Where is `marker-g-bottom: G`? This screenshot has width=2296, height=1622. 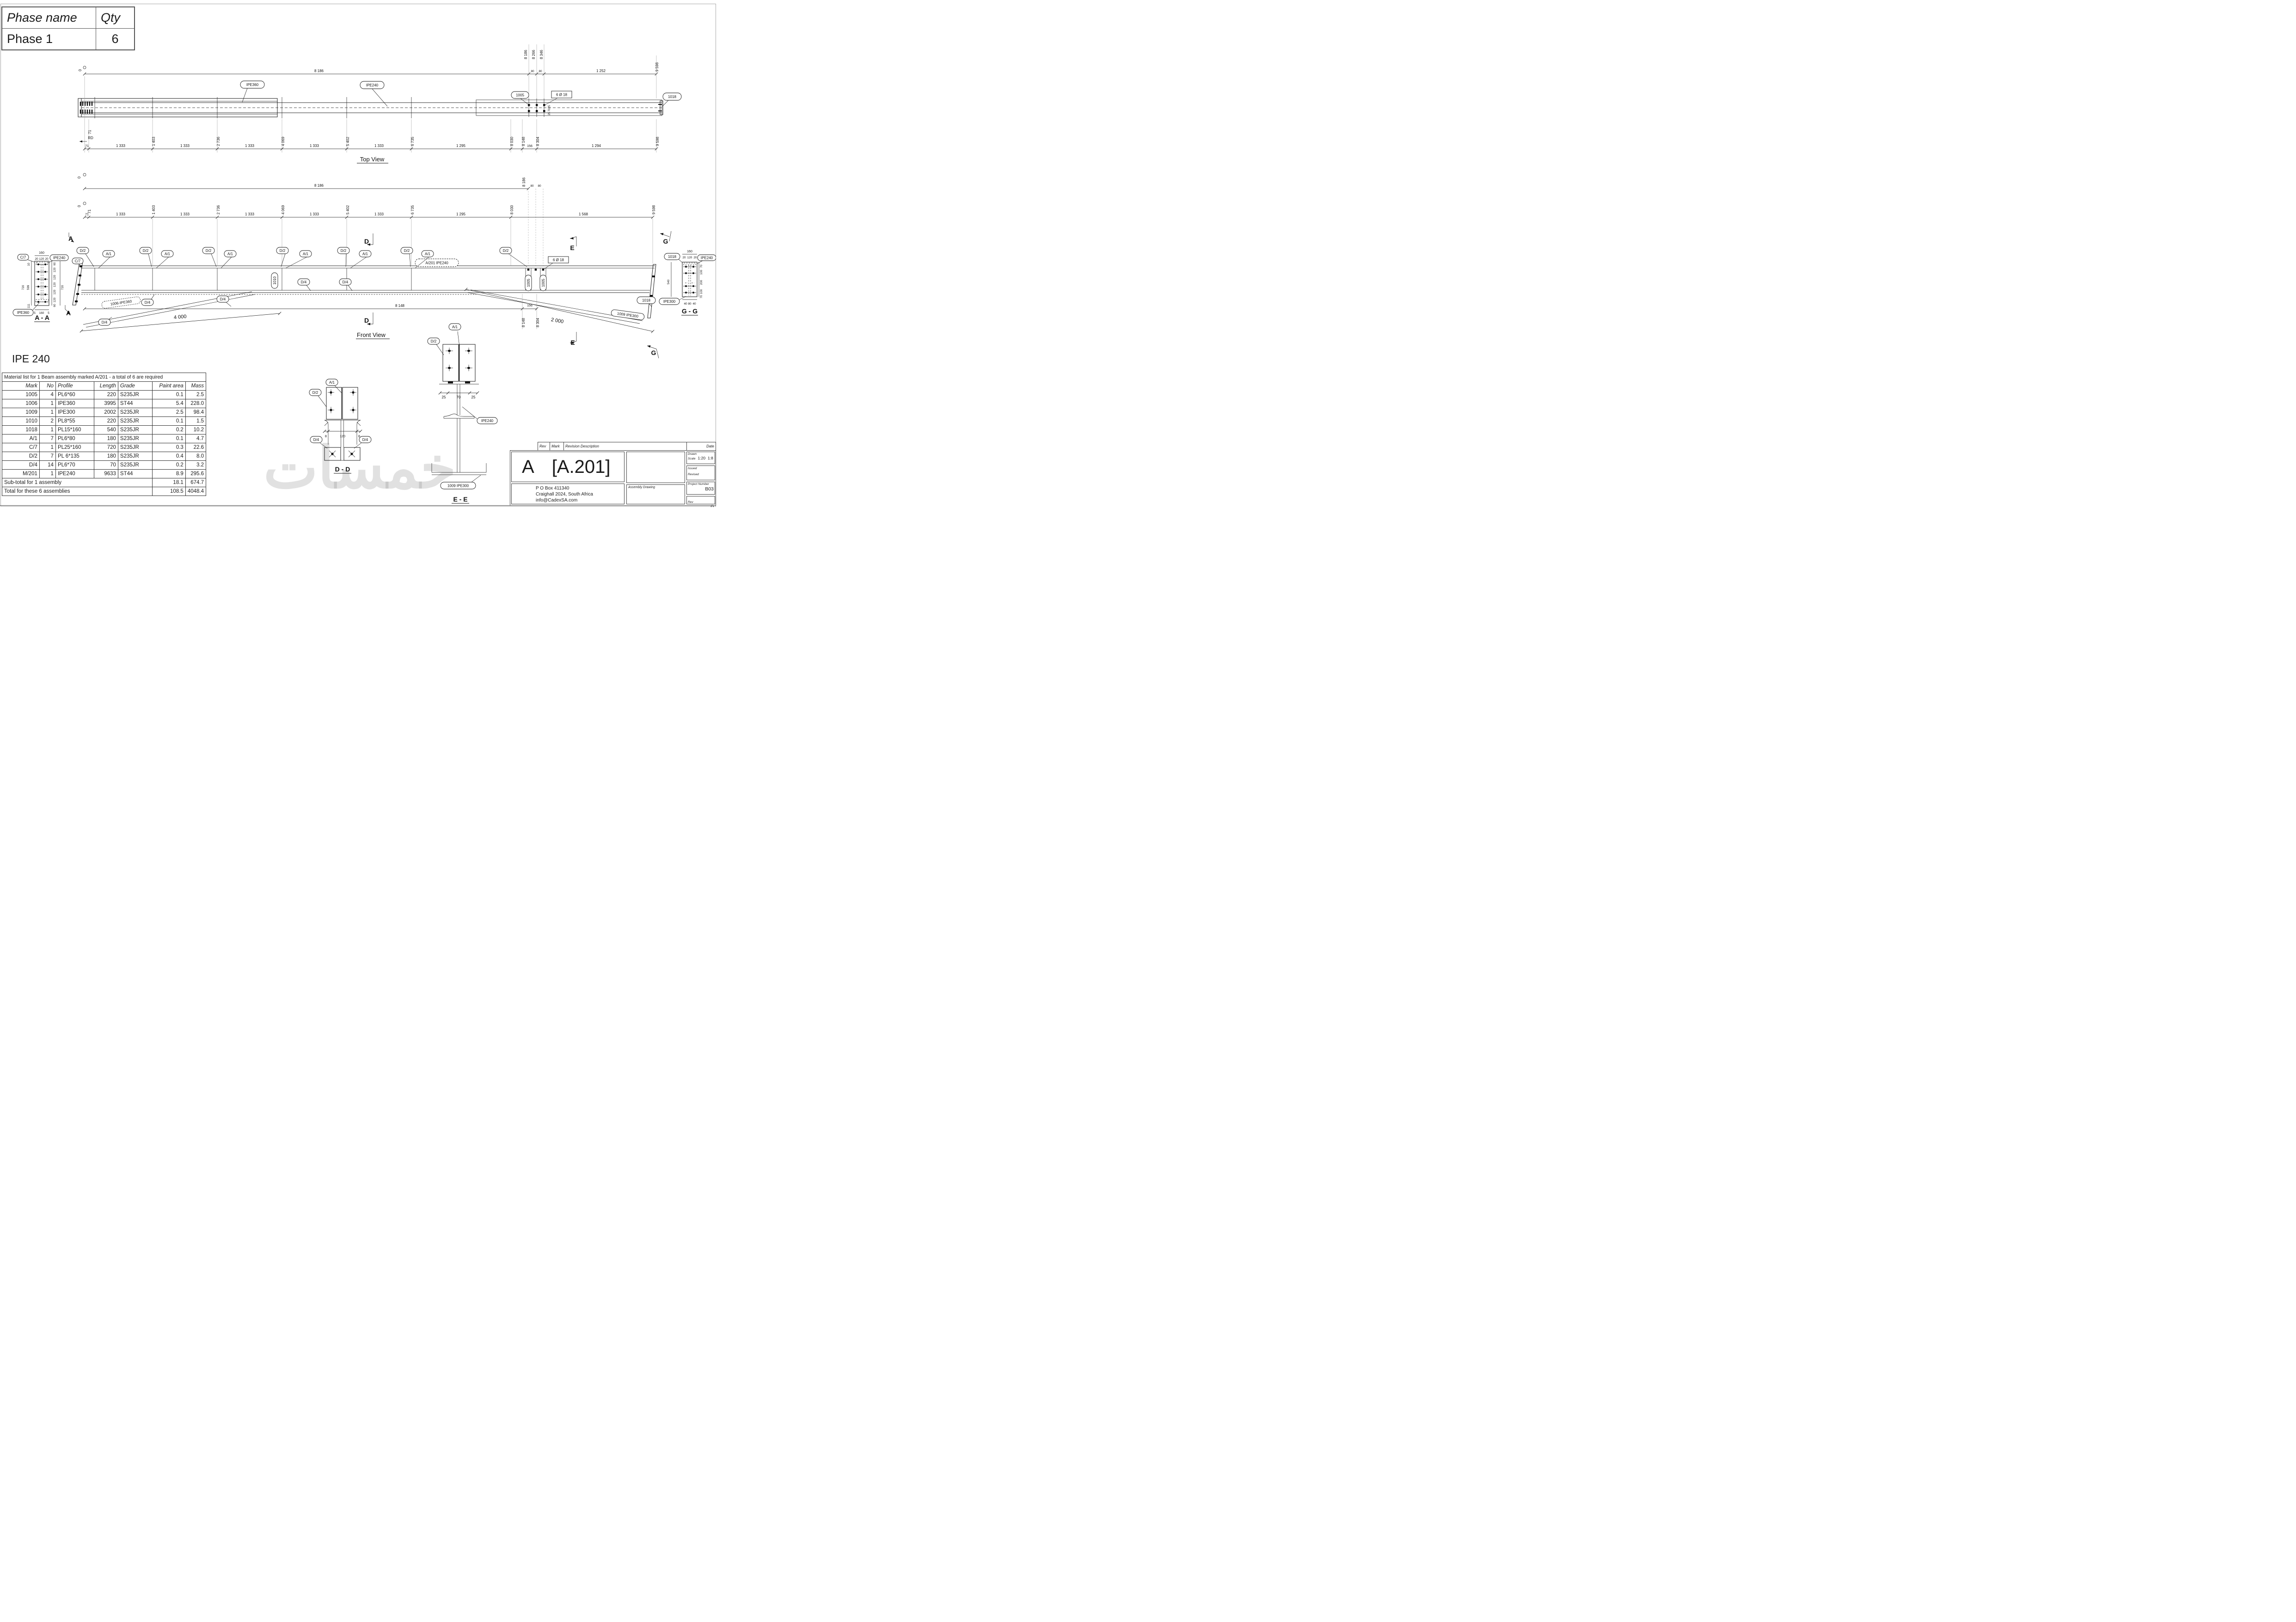
marker-g-bottom: G is located at coordinates (653, 352).